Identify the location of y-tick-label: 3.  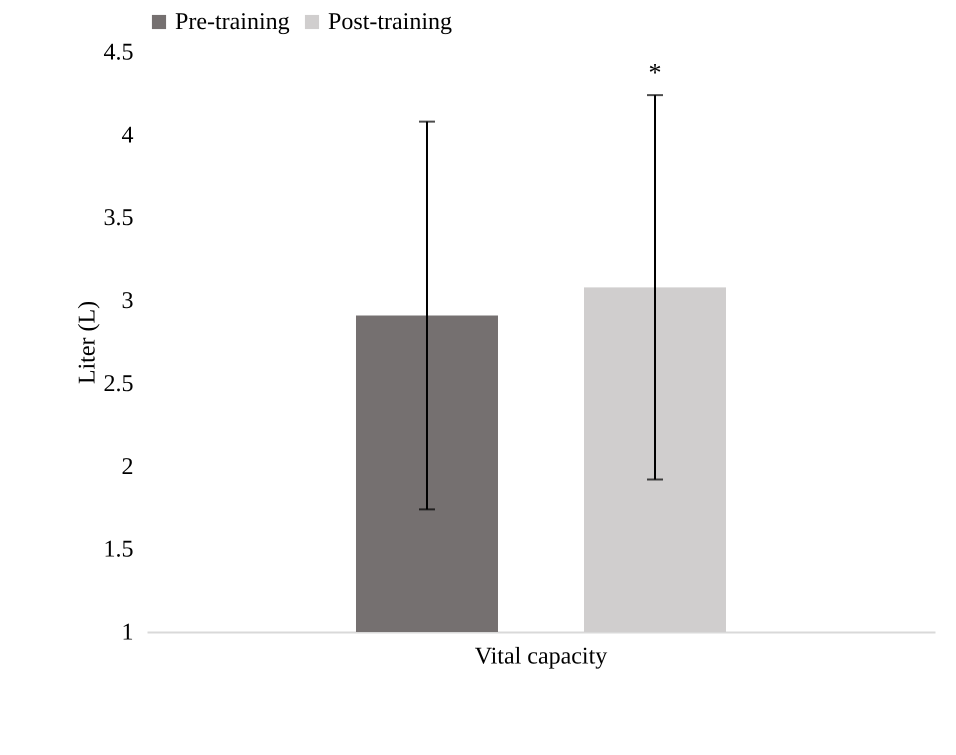
(128, 301).